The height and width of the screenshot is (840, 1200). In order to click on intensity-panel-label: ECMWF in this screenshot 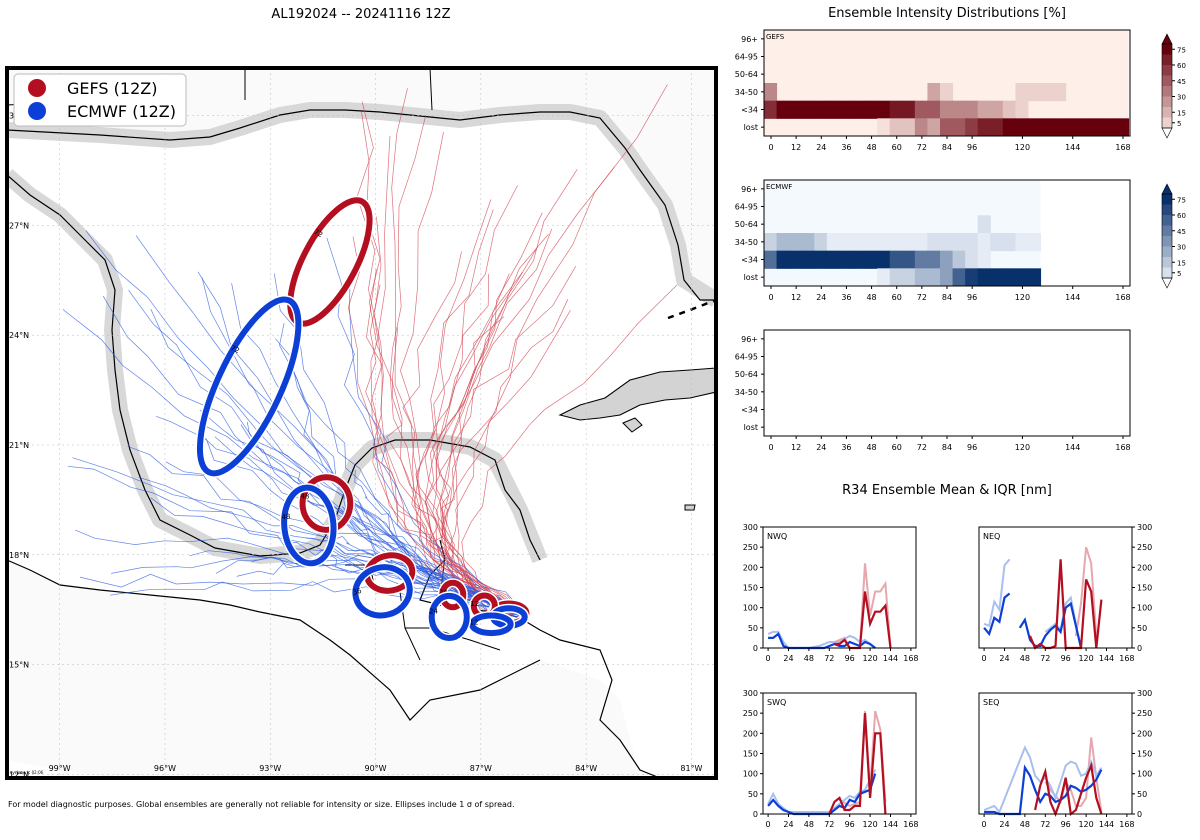, I will do `click(779, 187)`.